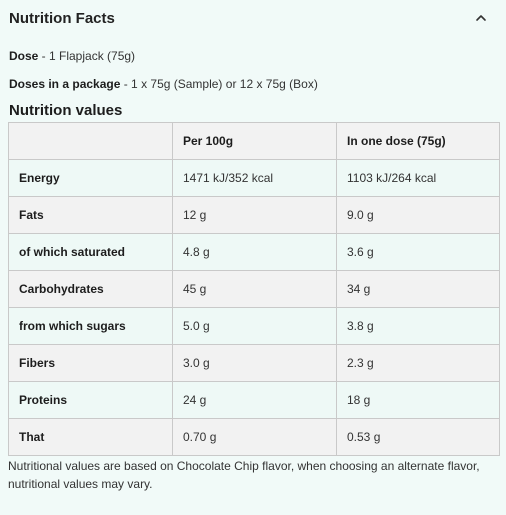 This screenshot has width=506, height=515. I want to click on row-per-dose: 9.0 g, so click(418, 215).